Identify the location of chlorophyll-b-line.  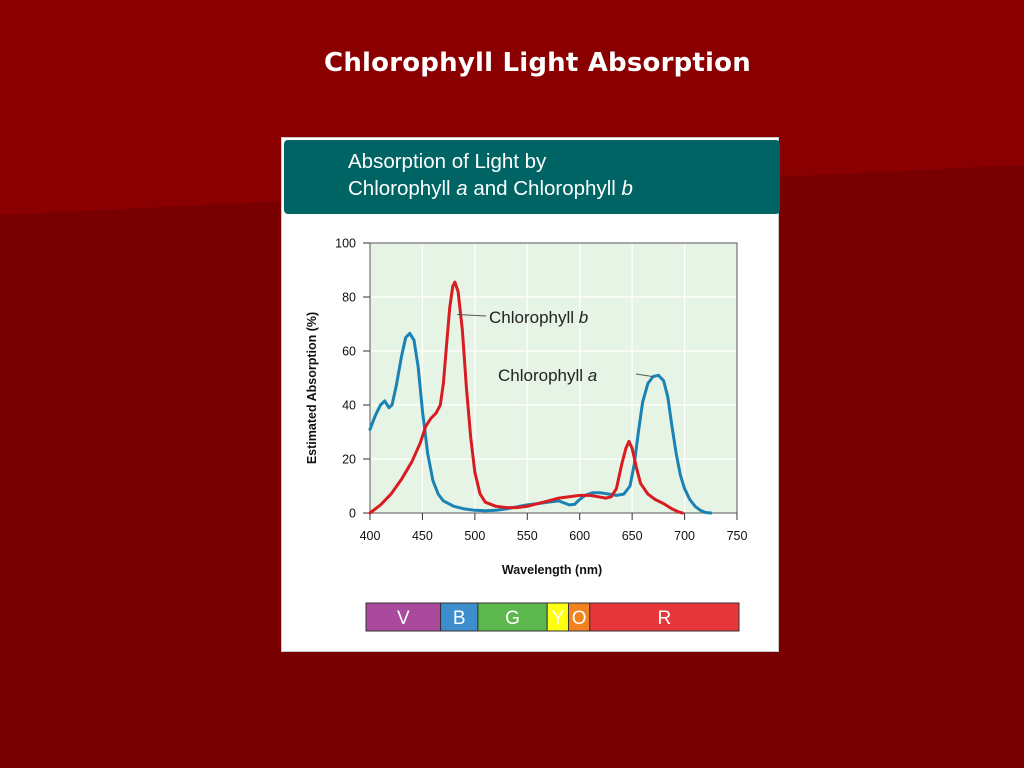
(526, 397).